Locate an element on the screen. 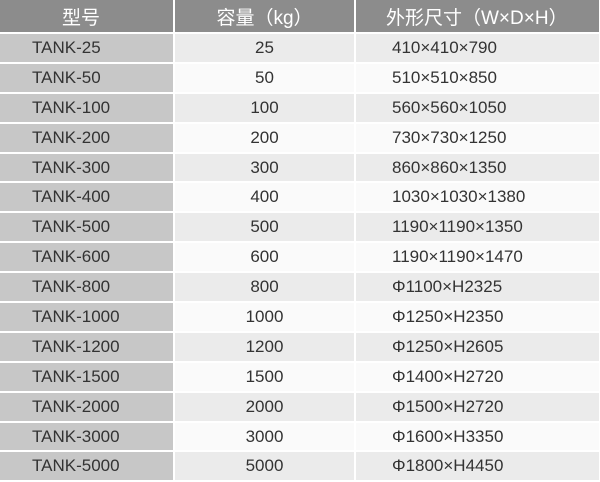  model-cell: TANK-600 is located at coordinates (87, 258).